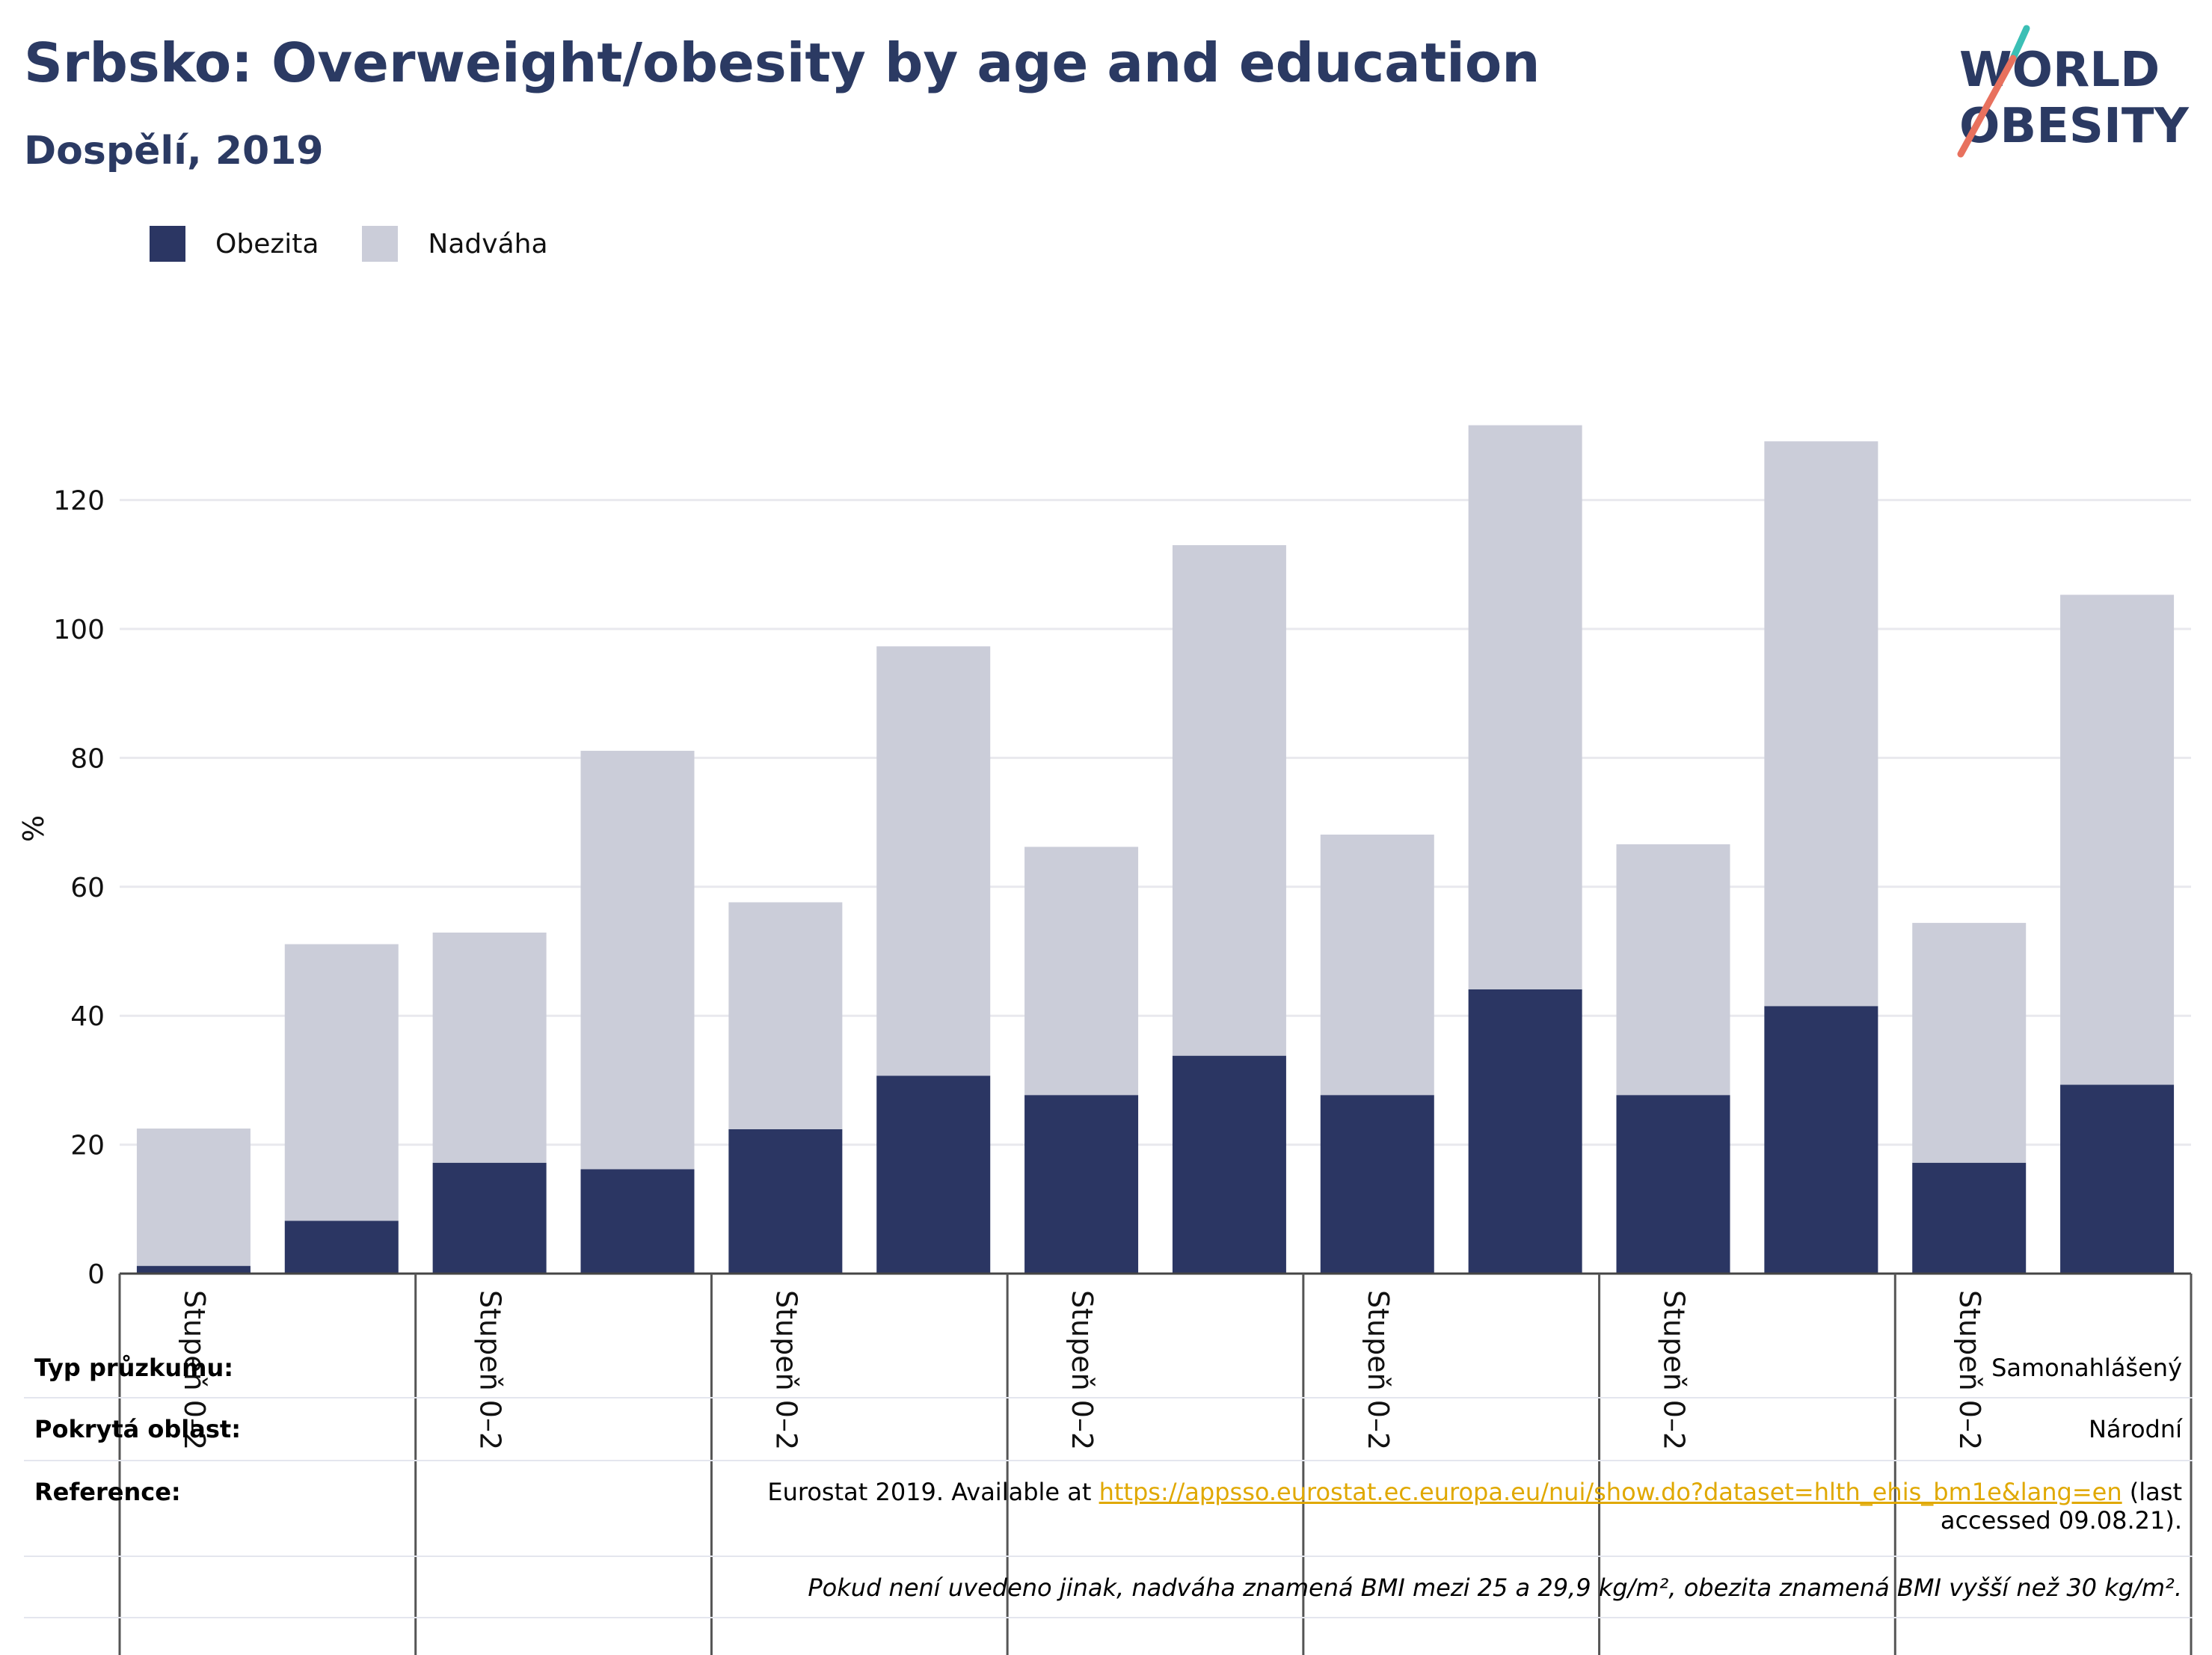 This screenshot has height=1655, width=2212. What do you see at coordinates (107, 1492) in the screenshot?
I see `reference-label: Reference:` at bounding box center [107, 1492].